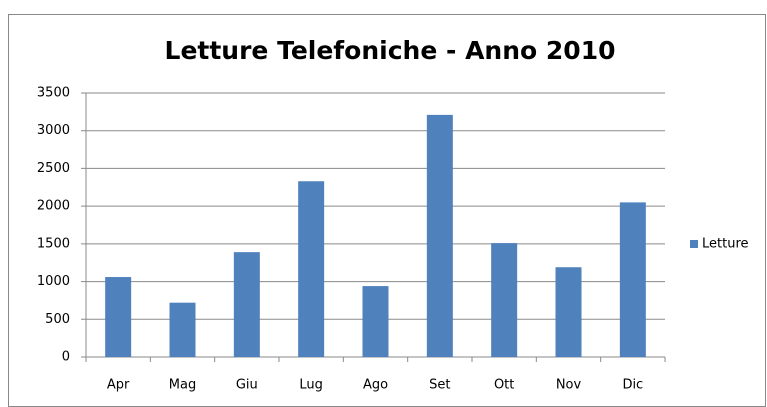  What do you see at coordinates (725, 244) in the screenshot?
I see `legend-label: Letture` at bounding box center [725, 244].